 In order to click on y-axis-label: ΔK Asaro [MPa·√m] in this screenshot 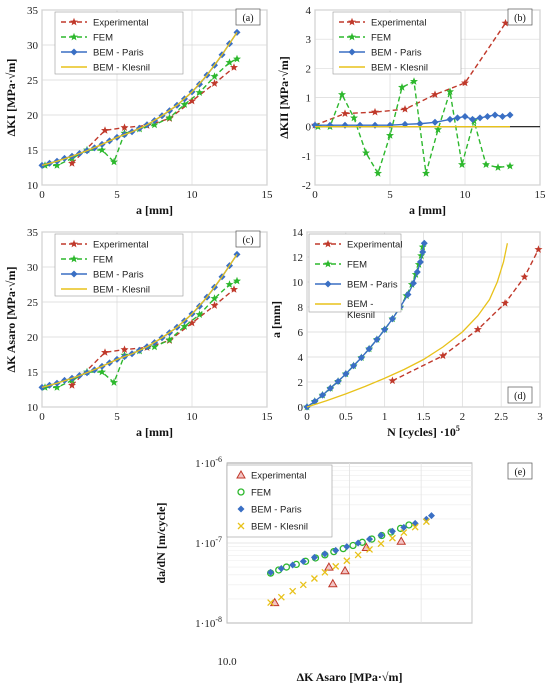, I will do `click(11, 320)`.